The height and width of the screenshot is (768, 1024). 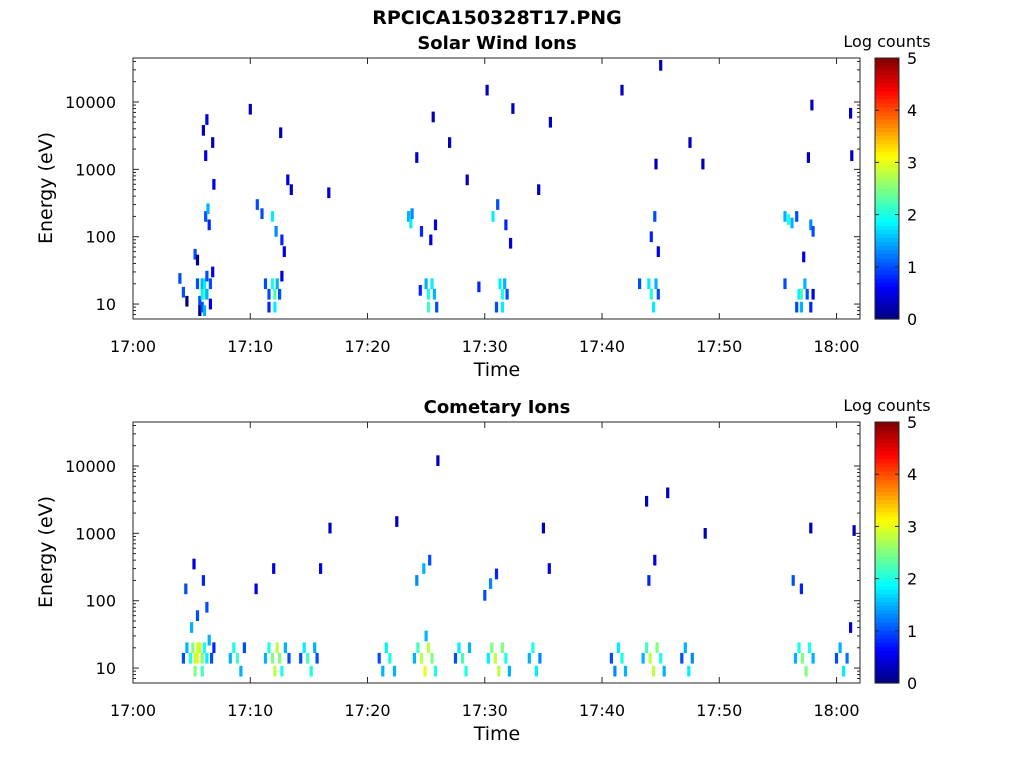 What do you see at coordinates (887, 188) in the screenshot?
I see `colorbar-frame` at bounding box center [887, 188].